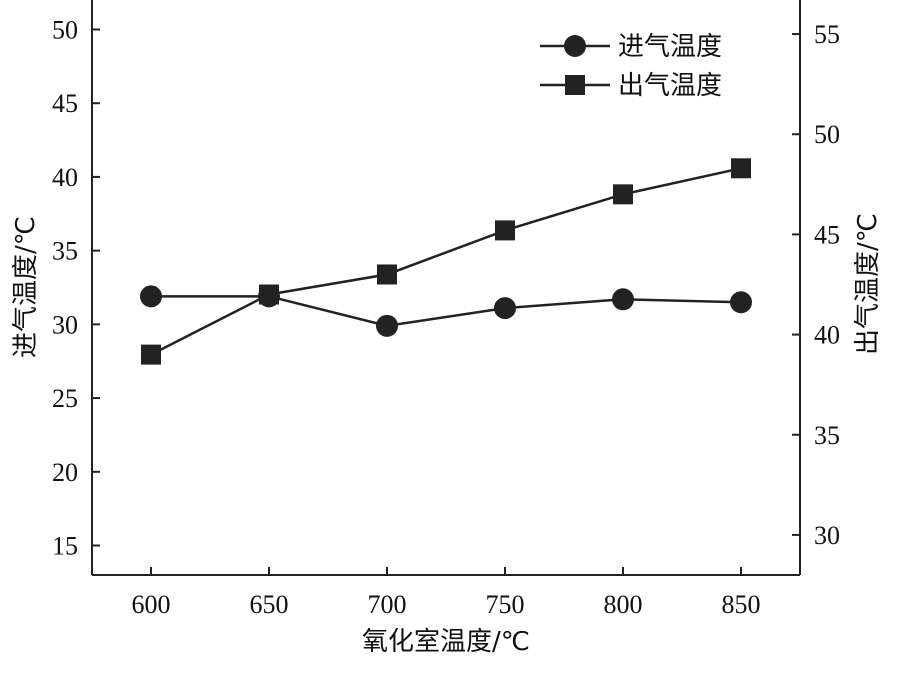  What do you see at coordinates (827, 335) in the screenshot?
I see `y-right-tick-label: 40` at bounding box center [827, 335].